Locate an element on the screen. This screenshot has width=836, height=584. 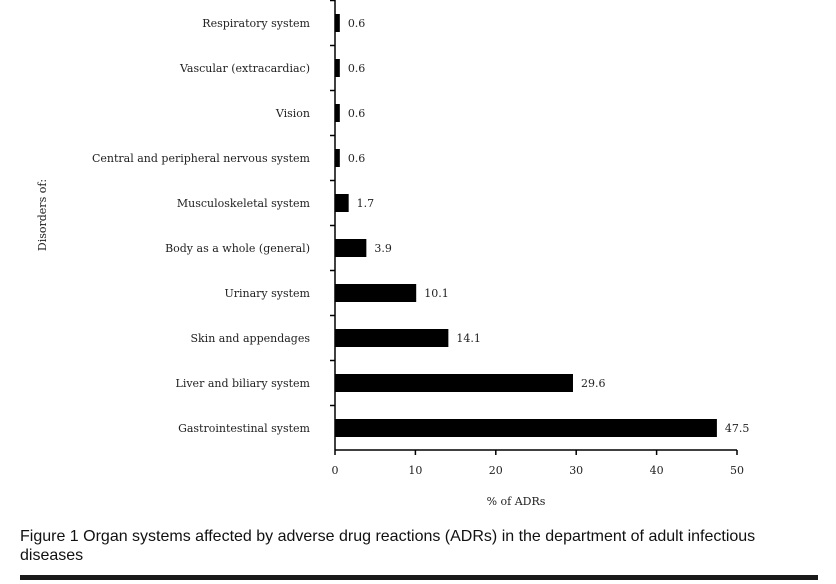
category-label: Urinary system is located at coordinates (267, 293).